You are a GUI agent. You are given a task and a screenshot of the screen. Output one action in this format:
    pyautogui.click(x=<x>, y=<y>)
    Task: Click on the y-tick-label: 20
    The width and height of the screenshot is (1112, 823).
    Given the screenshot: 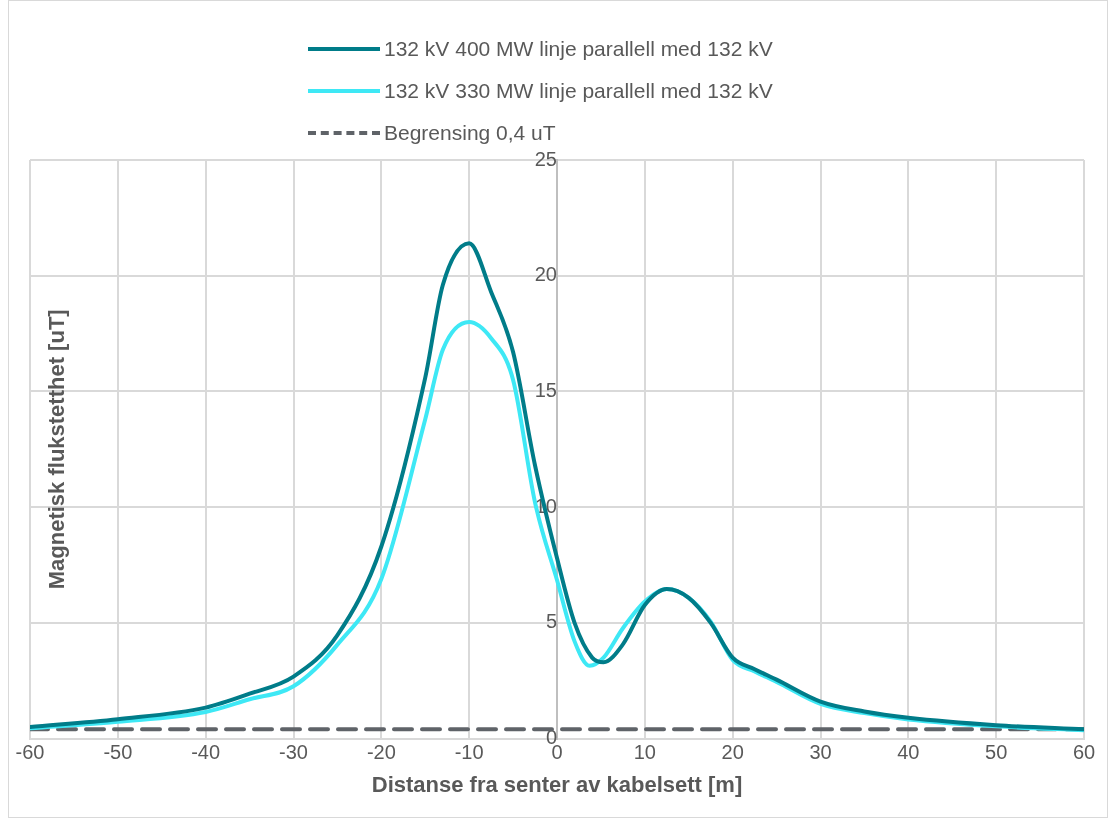 What is the action you would take?
    pyautogui.click(x=545, y=274)
    